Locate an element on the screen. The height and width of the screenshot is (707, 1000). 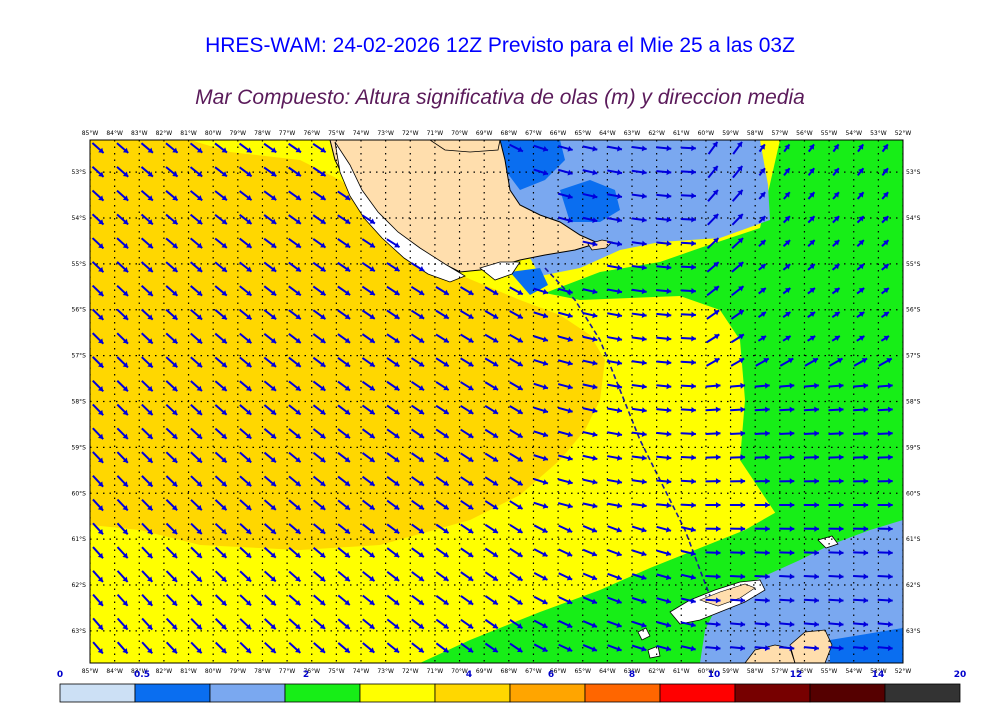
lon-label-bottom: 56°W is located at coordinates (804, 671).